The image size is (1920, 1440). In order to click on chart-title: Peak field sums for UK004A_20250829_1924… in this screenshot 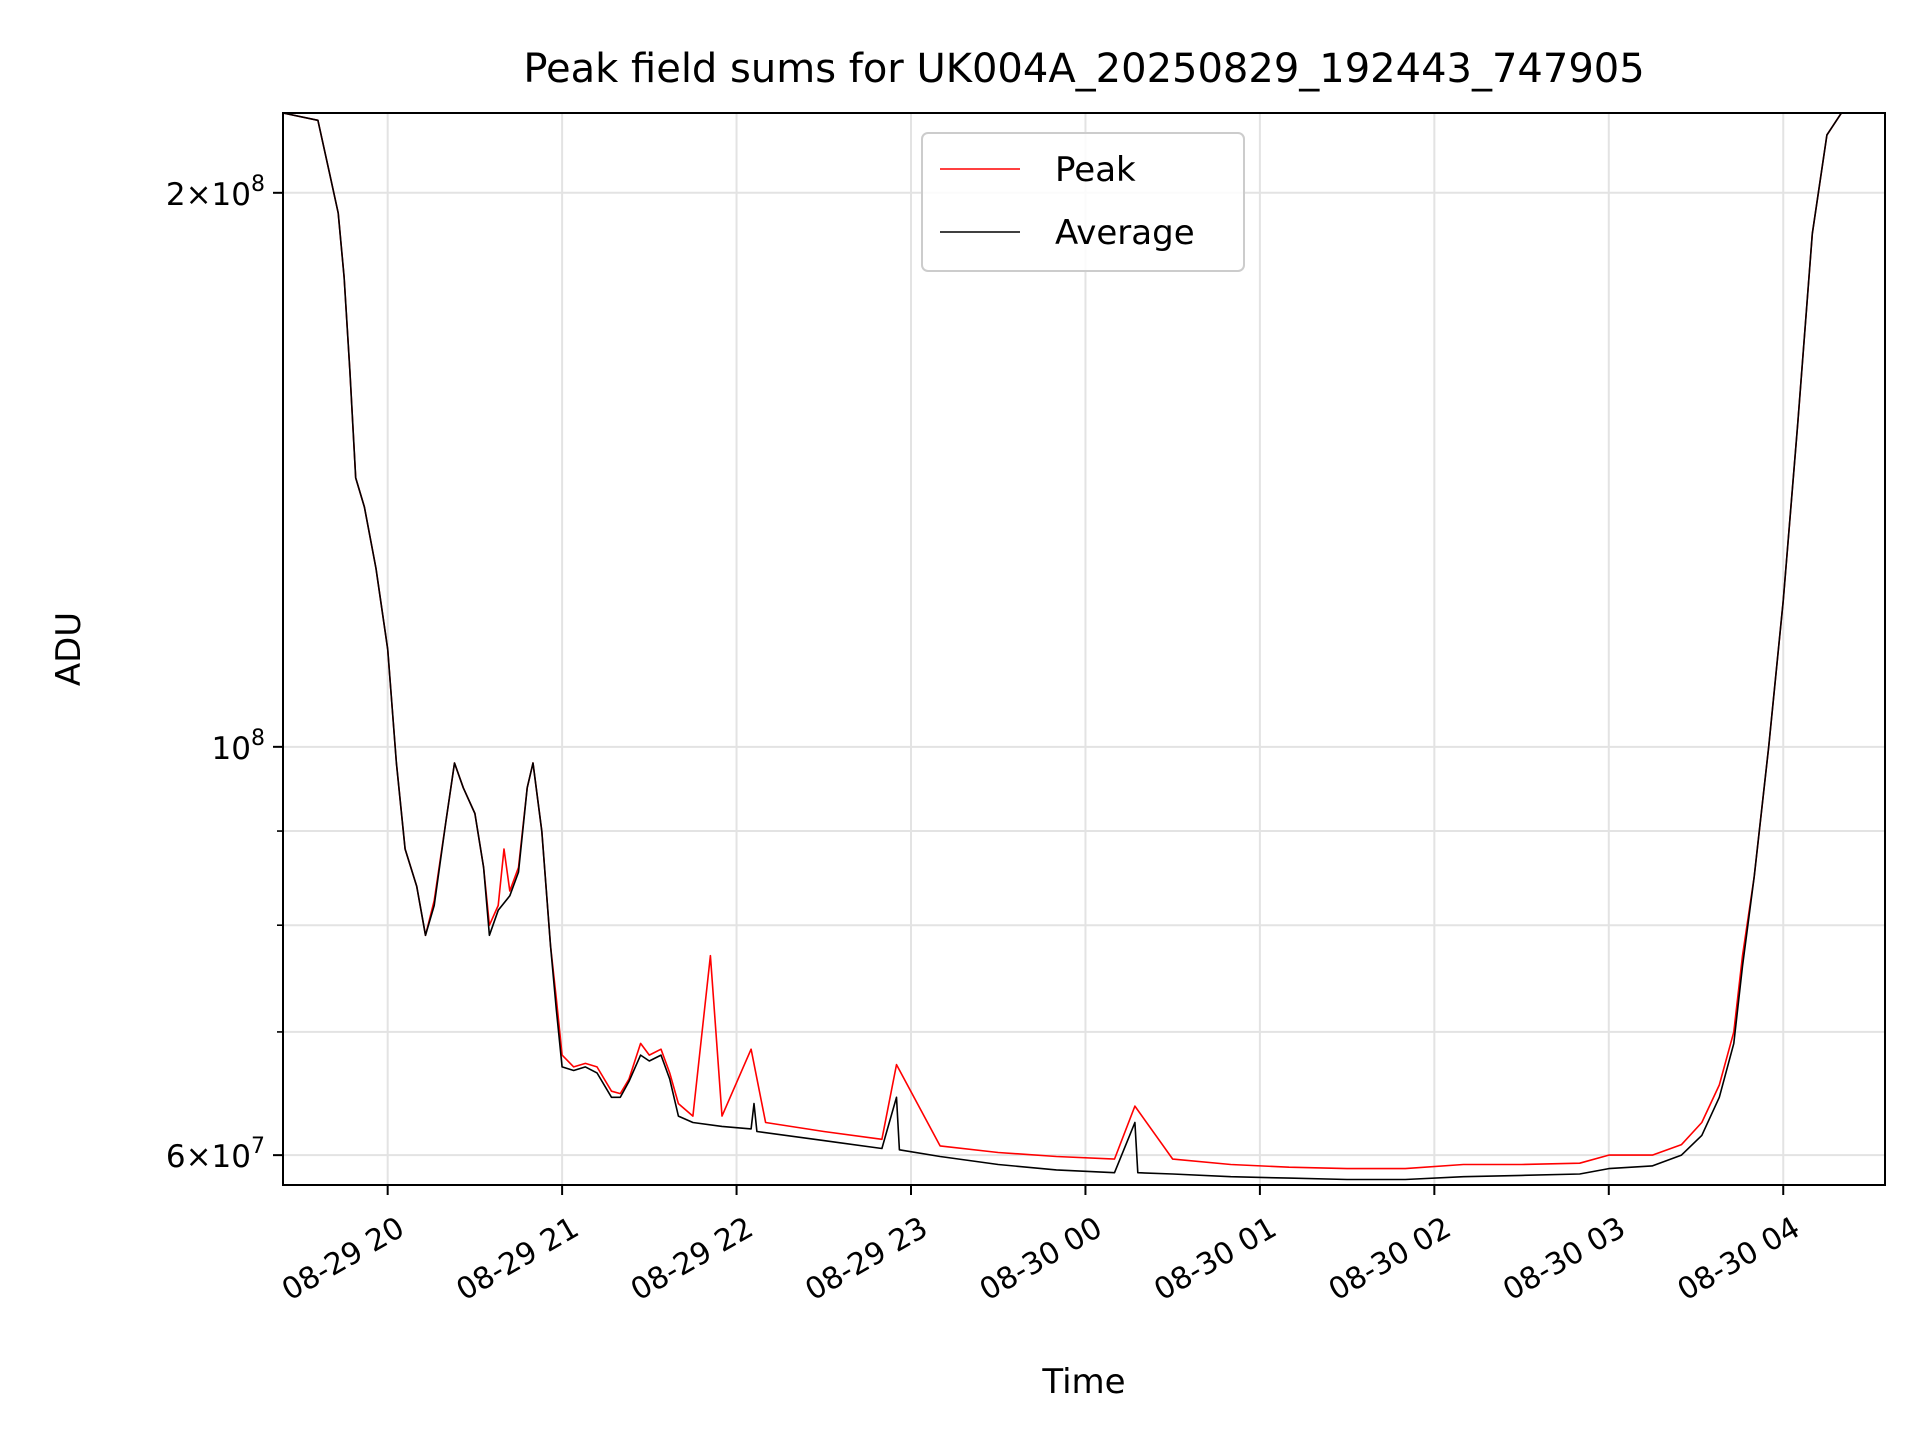, I will do `click(1083, 69)`.